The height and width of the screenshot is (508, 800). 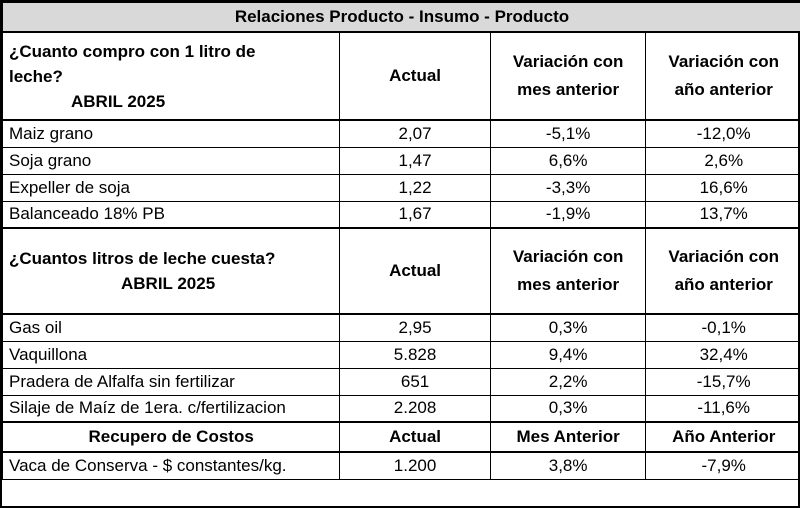 I want to click on row-var-anio: 2,6%, so click(x=722, y=160).